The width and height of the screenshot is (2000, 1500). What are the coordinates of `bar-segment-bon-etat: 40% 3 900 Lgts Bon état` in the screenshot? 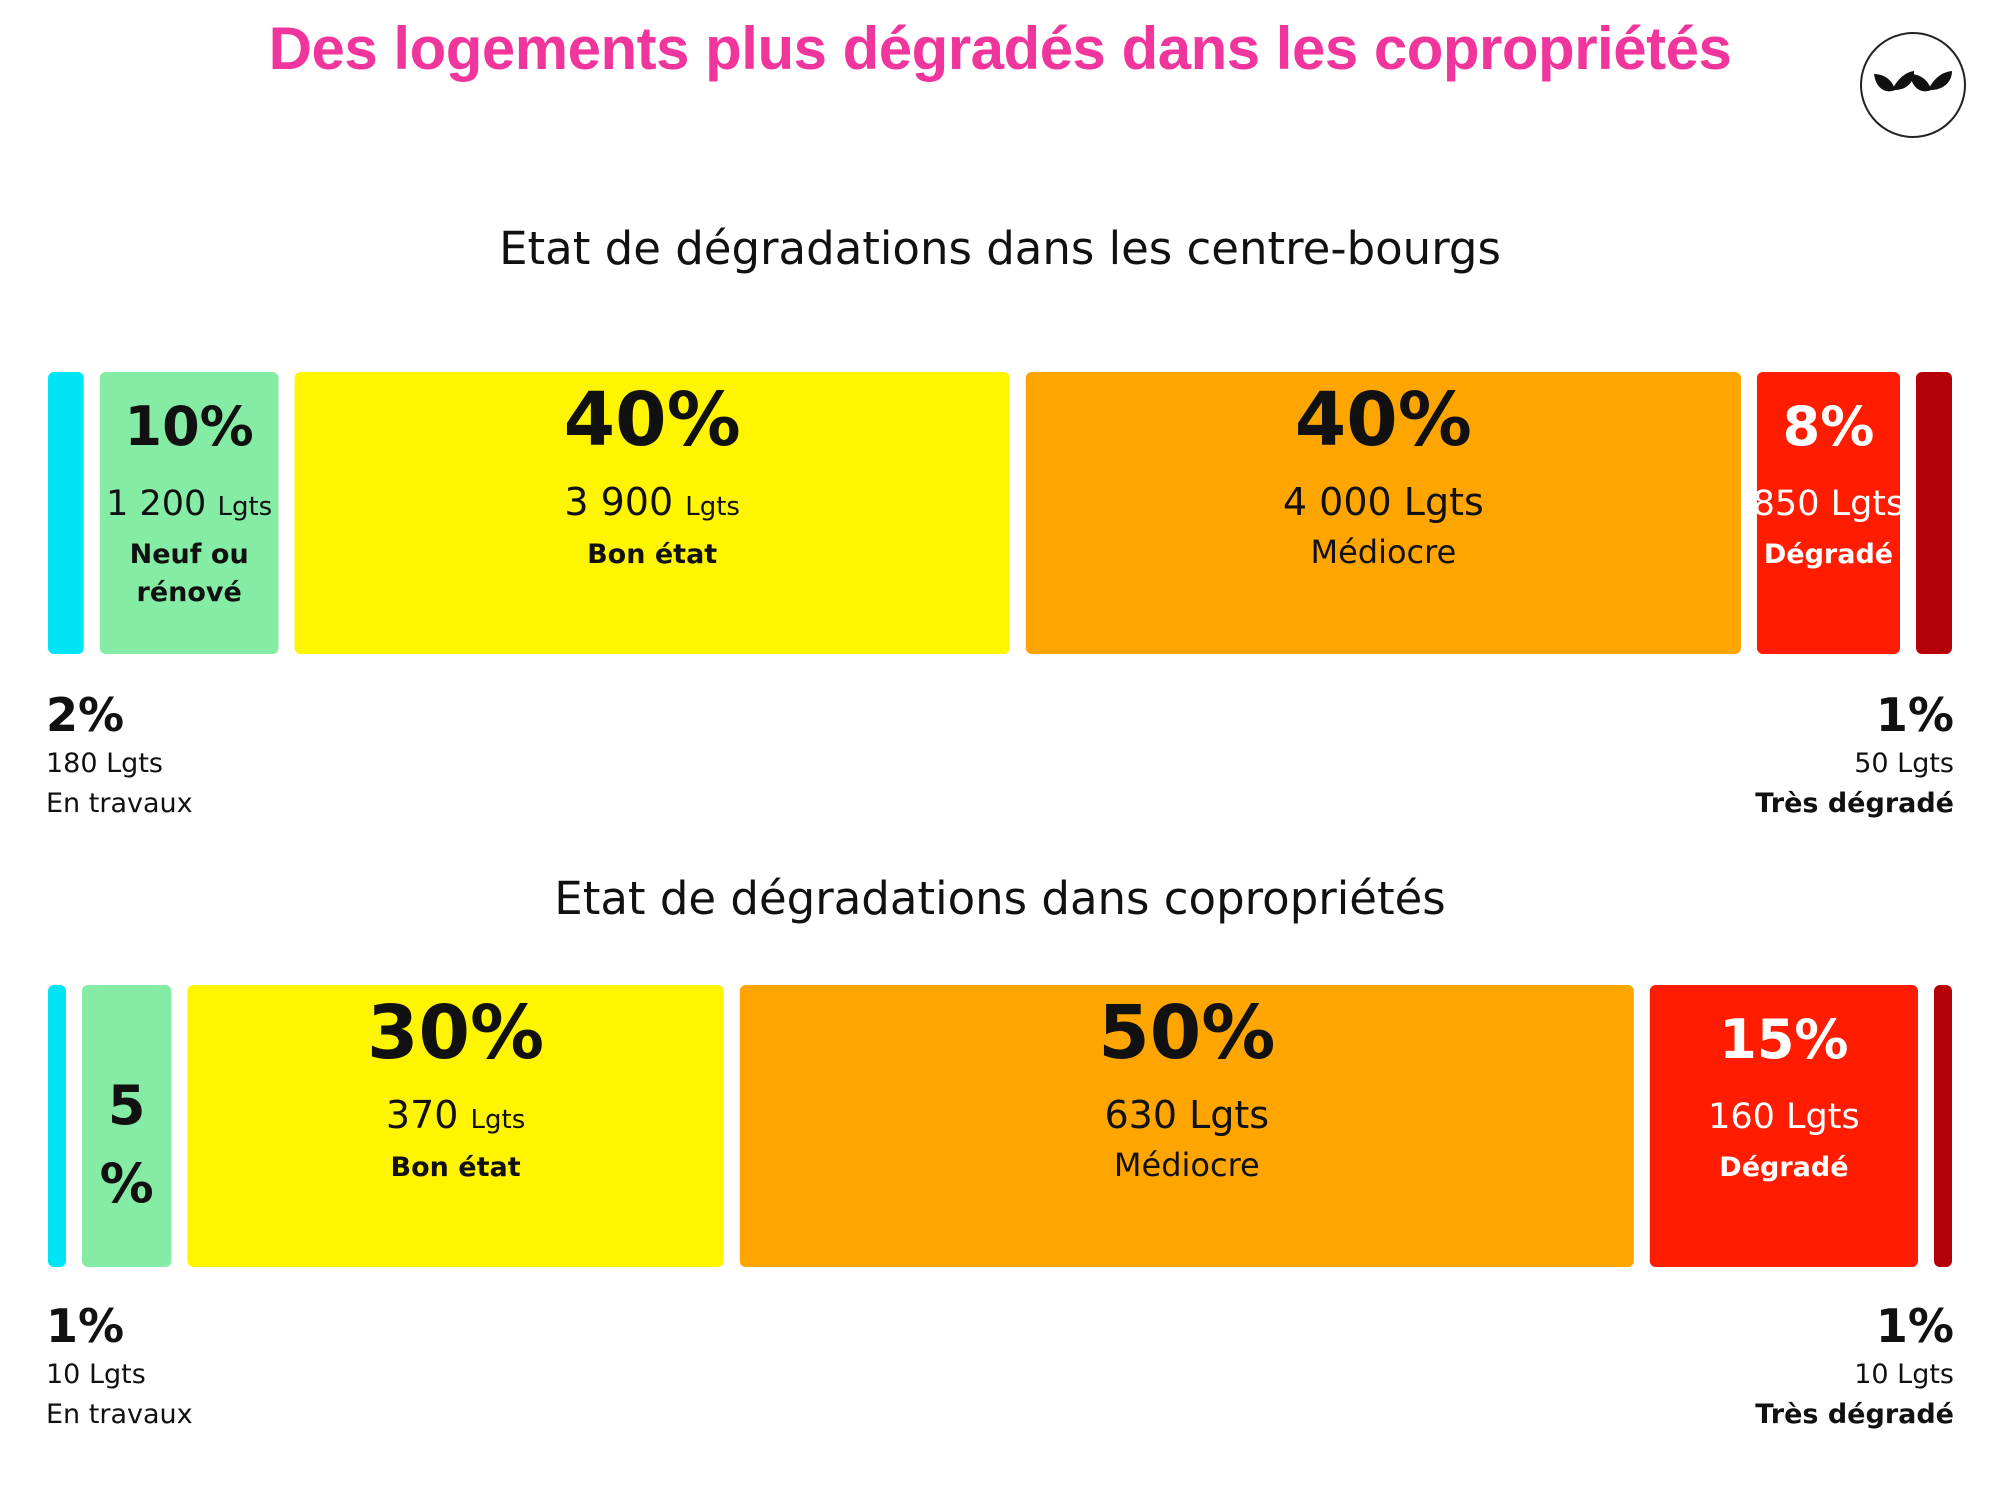 It's located at (652, 513).